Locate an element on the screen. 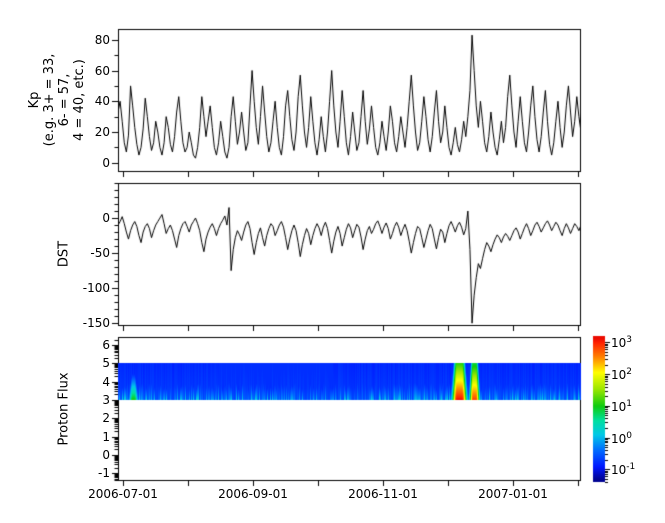  proton-flux-ytick-label: 3 is located at coordinates (106, 399).